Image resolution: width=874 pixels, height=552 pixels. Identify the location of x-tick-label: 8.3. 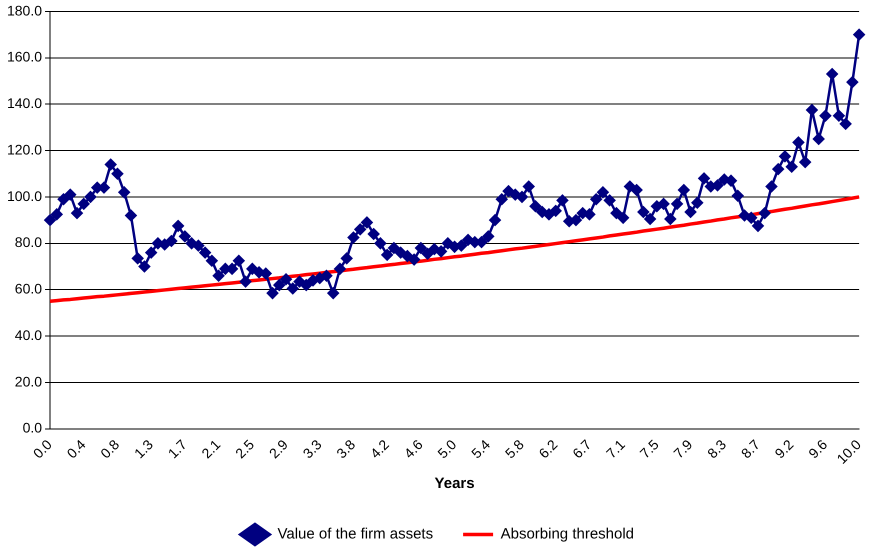
(717, 449).